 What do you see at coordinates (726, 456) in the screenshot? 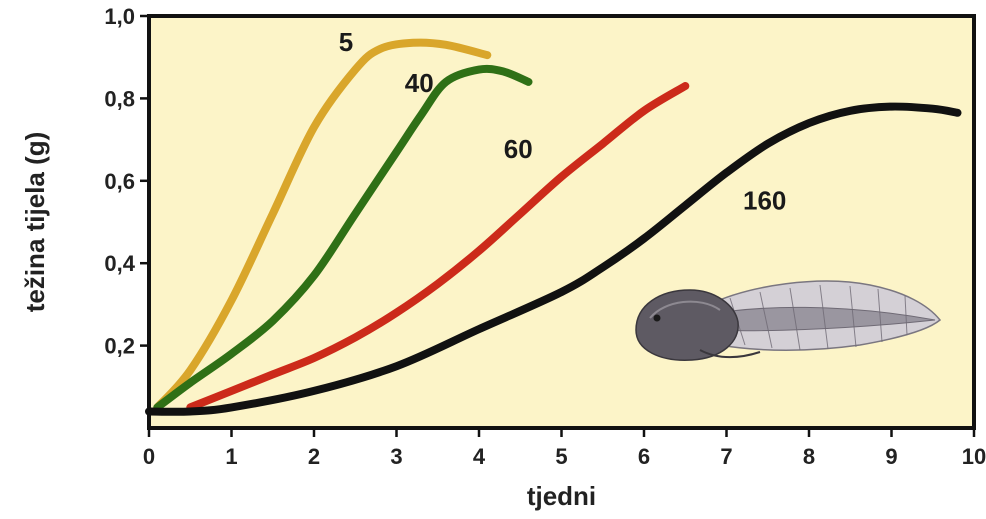
I see `x-tick-label: 7` at bounding box center [726, 456].